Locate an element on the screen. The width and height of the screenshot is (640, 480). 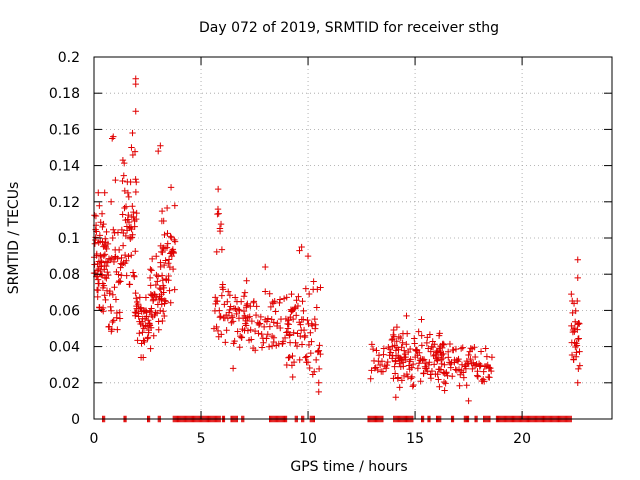
y-tick-label: 0.12 is located at coordinates (64, 203).